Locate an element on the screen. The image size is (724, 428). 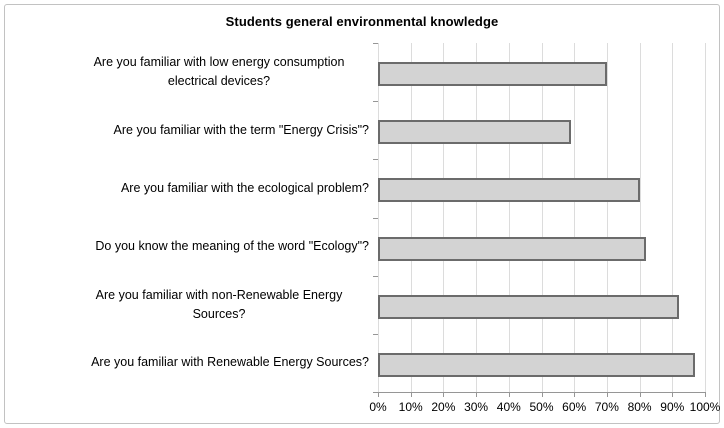
x-axis-tick-label: 100% is located at coordinates (705, 407).